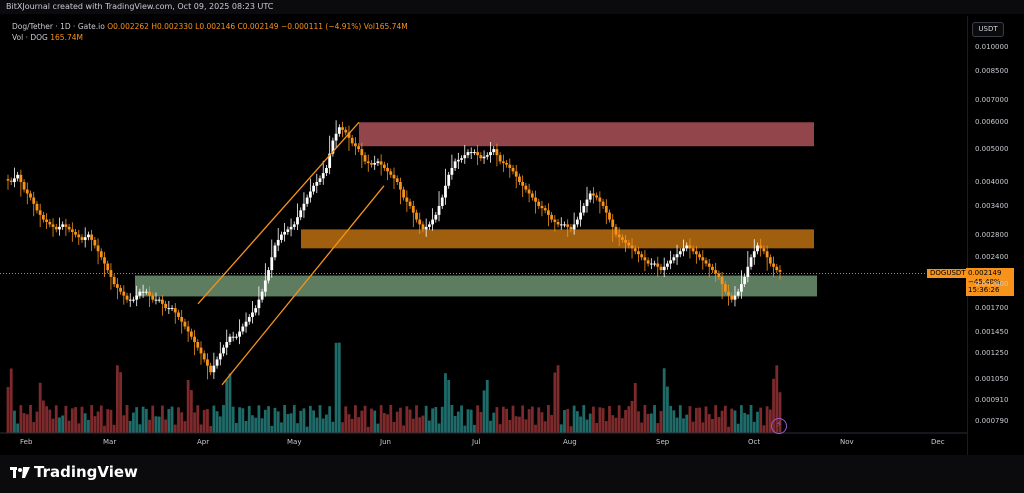 The image size is (1024, 493). Describe the element at coordinates (990, 282) in the screenshot. I see `price-tag: 0.002149 −45.48% 15:36:26` at that location.